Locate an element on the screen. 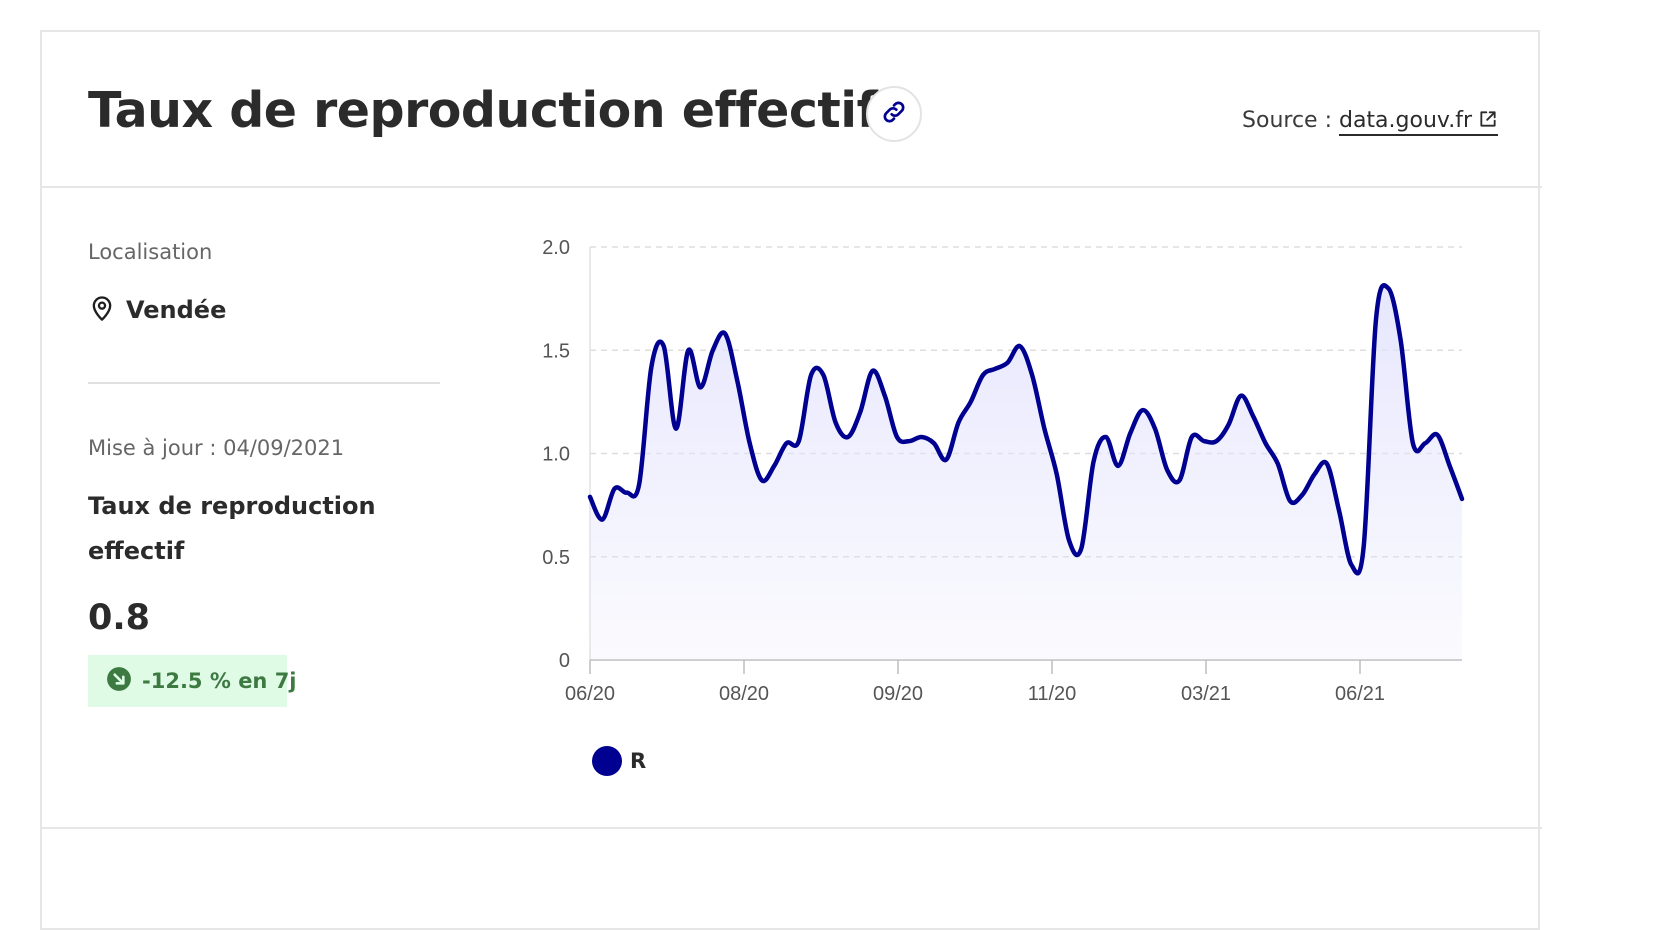 This screenshot has width=1670, height=930. source-info: Source : data.gouv.fr is located at coordinates (1370, 122).